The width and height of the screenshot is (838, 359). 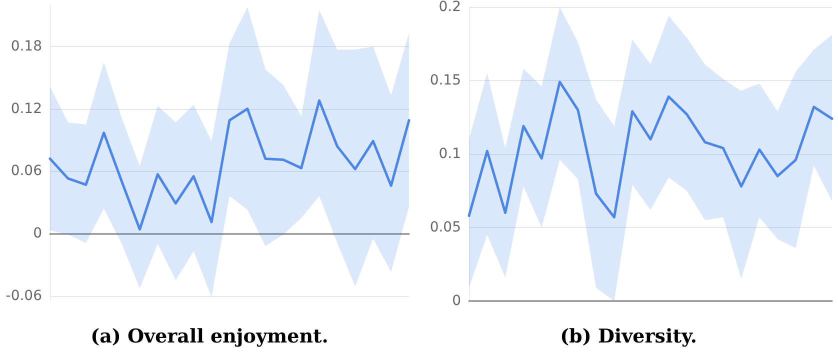 I want to click on y-tick-label: 0.06, so click(x=26, y=171).